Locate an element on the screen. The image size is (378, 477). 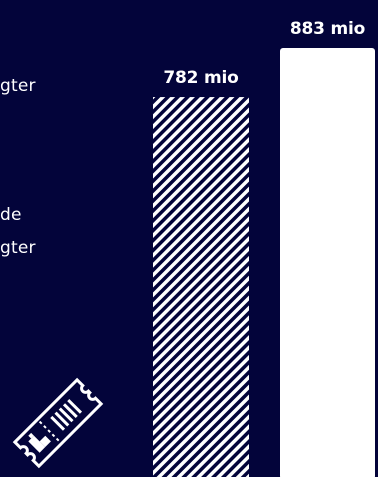
value-label-782: 782 mio is located at coordinates (201, 78).